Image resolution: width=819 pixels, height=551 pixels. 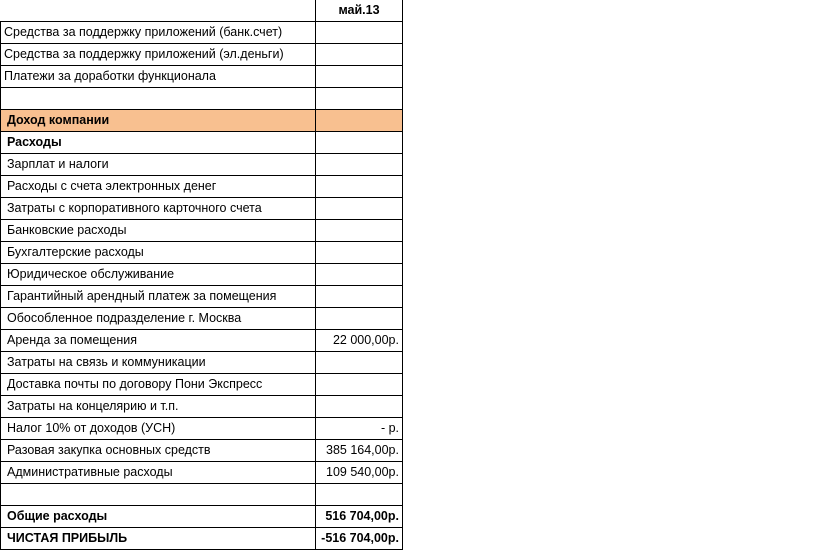 What do you see at coordinates (158, 362) in the screenshot?
I see `row-label-cell: Затраты на связь и коммуникации` at bounding box center [158, 362].